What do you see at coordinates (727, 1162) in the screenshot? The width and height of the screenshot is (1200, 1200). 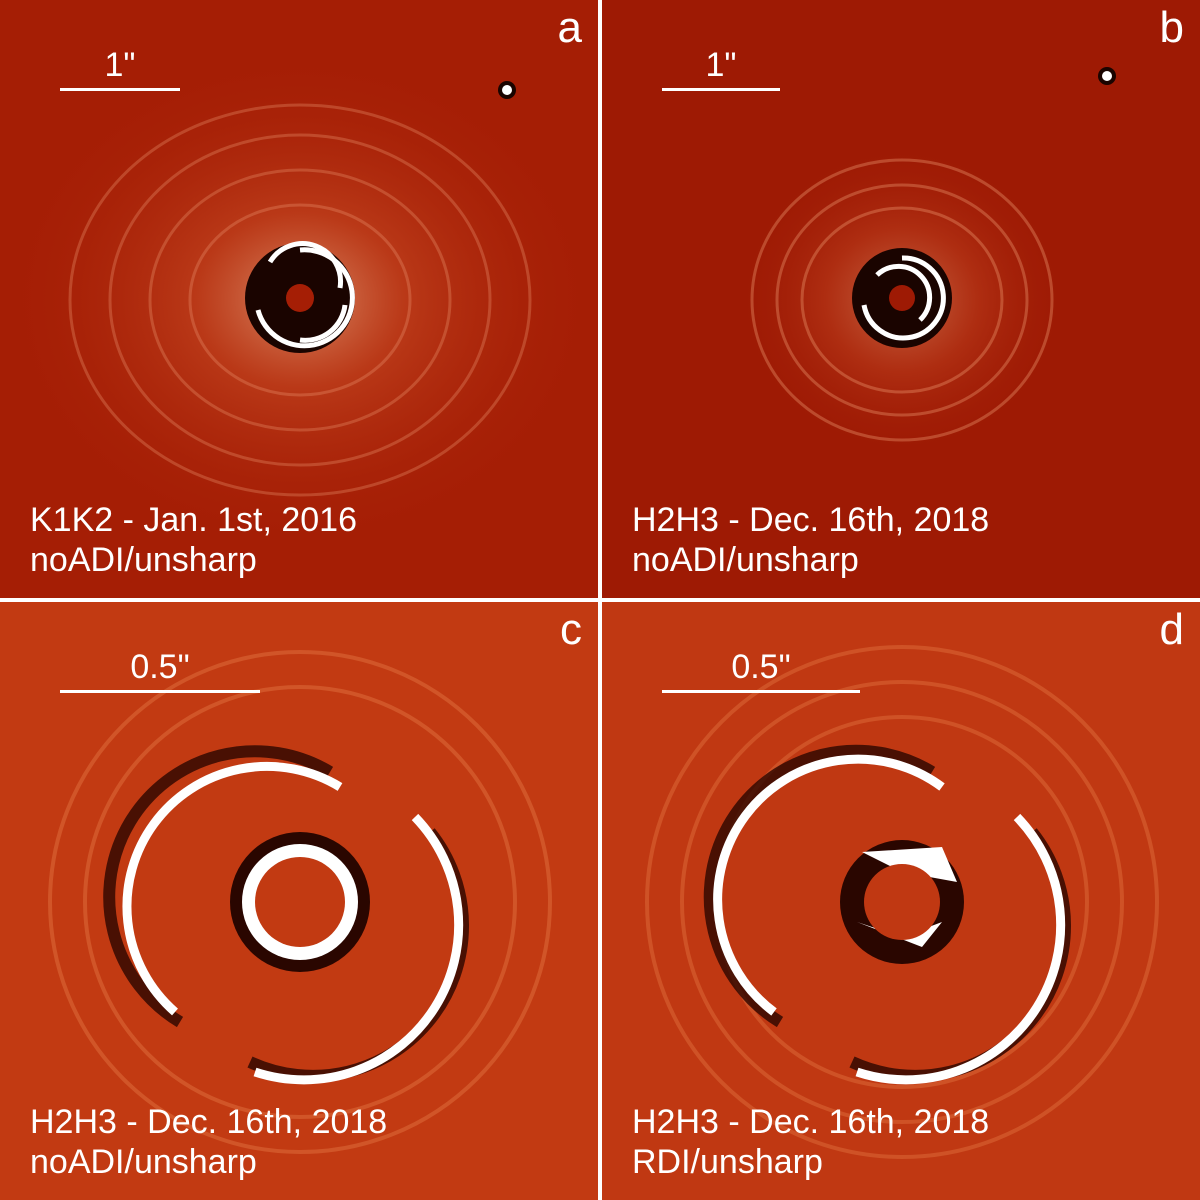 I see `caption-line-2: RDI/unsharp` at bounding box center [727, 1162].